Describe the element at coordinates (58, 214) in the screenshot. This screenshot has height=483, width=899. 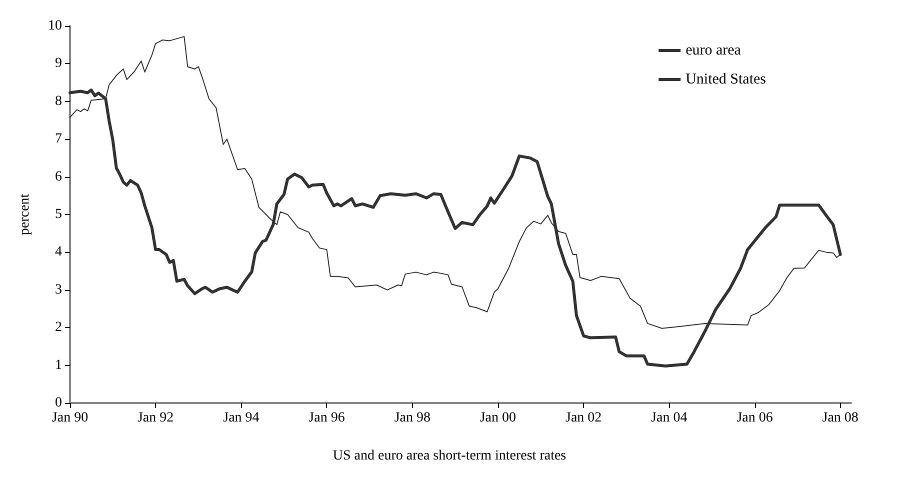
I see `y-tick-label: 5` at that location.